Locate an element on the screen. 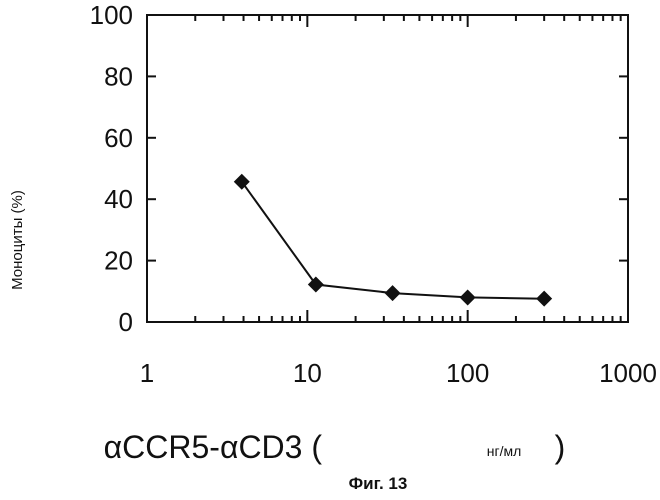 Image resolution: width=660 pixels, height=500 pixels. y-tick-label: 80 is located at coordinates (118, 76).